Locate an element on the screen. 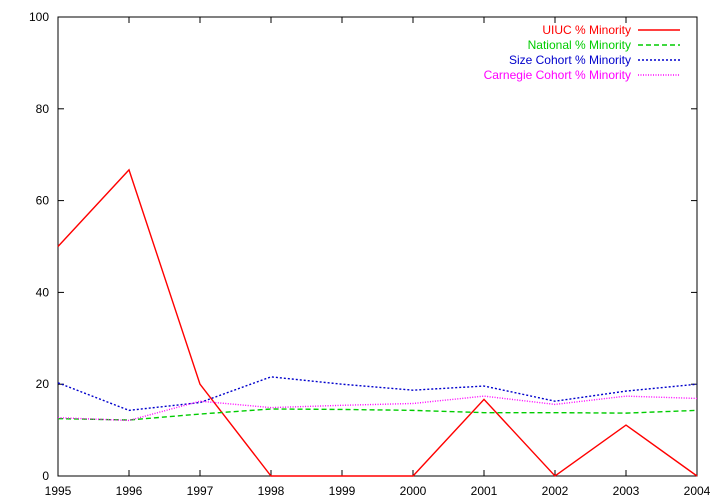 The image size is (720, 504). y-tick-label: 100 is located at coordinates (39, 17).